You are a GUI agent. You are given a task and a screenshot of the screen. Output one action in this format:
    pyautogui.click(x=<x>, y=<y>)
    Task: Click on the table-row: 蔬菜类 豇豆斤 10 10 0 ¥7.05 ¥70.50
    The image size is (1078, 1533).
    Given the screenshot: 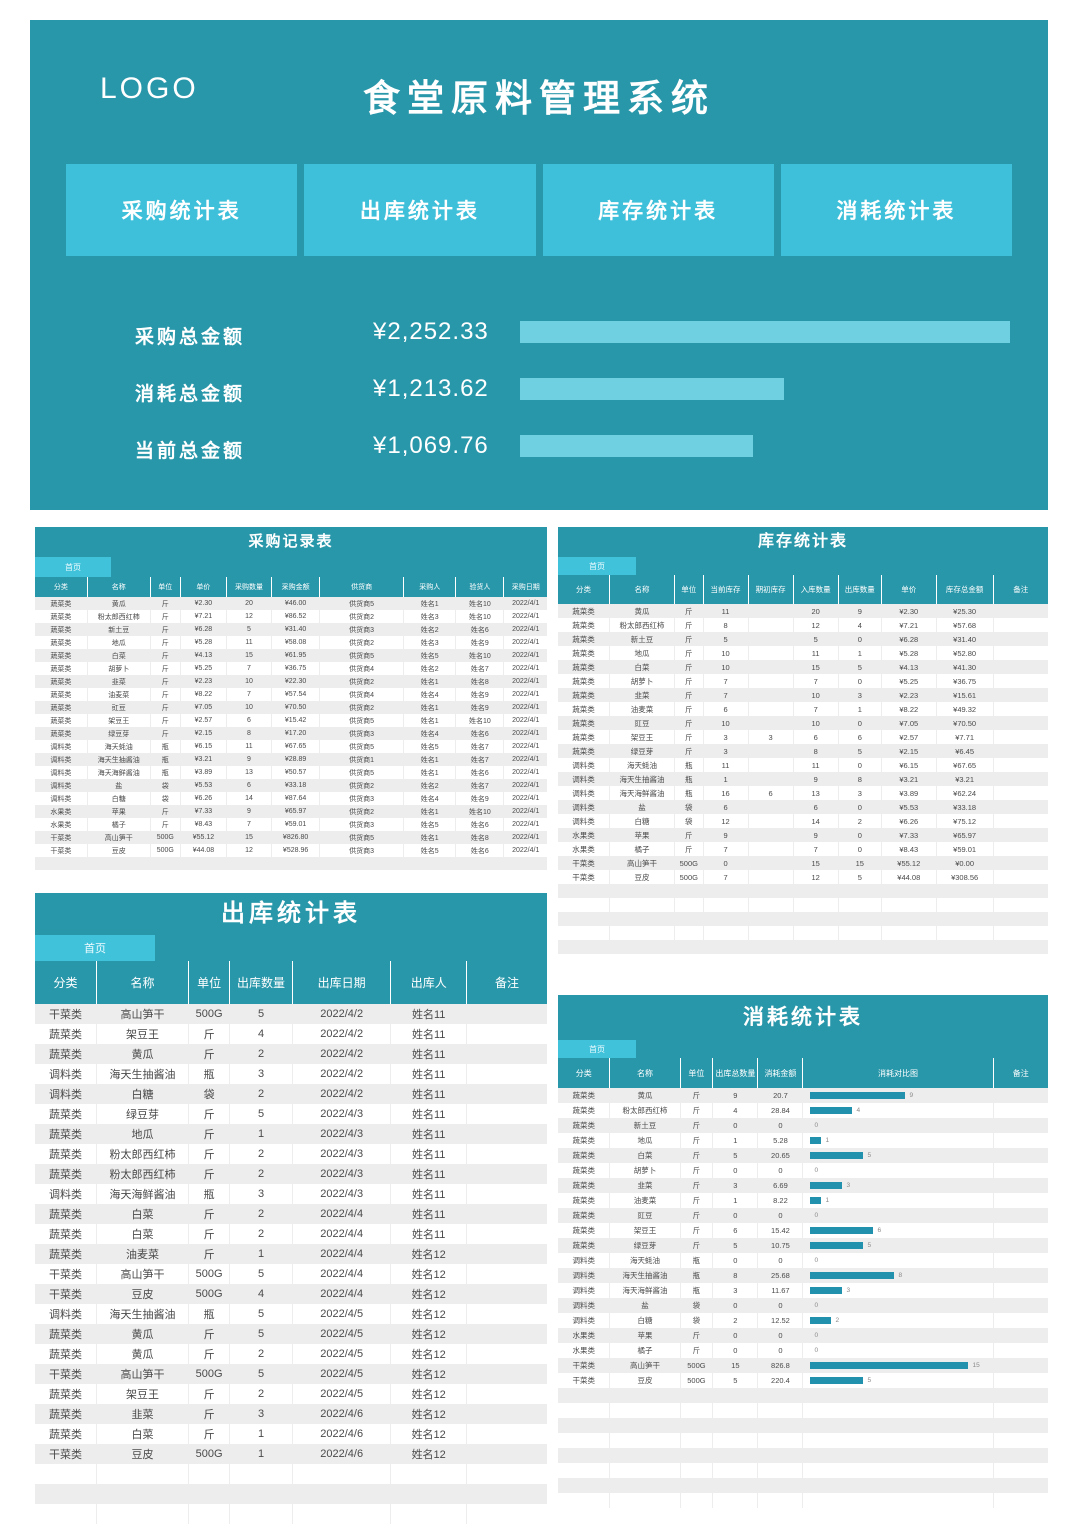 What is the action you would take?
    pyautogui.click(x=803, y=723)
    